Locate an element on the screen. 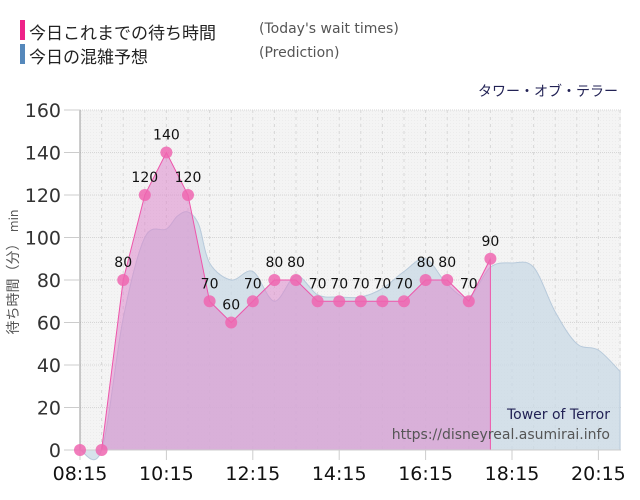 This screenshot has height=500, width=640. y-tick-label: 140 is located at coordinates (43, 154).